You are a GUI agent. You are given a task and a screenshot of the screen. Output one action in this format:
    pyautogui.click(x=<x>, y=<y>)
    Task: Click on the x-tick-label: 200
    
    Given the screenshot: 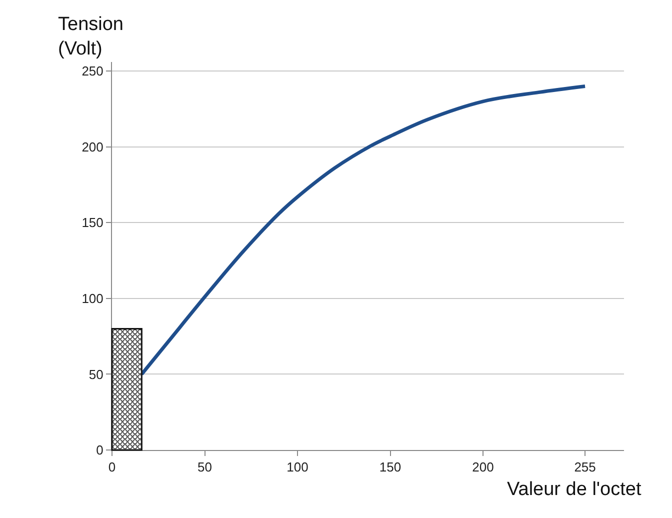 What is the action you would take?
    pyautogui.click(x=483, y=467)
    